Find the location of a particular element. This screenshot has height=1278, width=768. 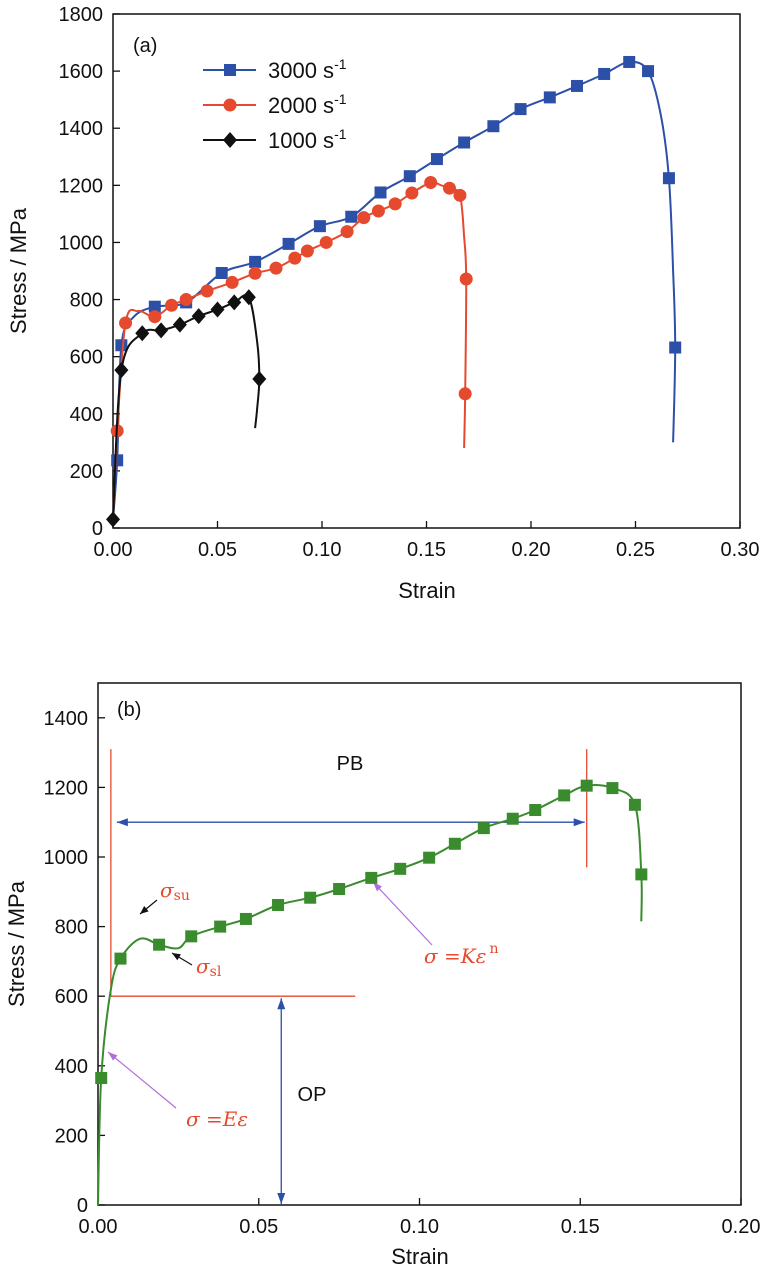

linear-elastic-label: σ =Eε is located at coordinates (217, 1119).